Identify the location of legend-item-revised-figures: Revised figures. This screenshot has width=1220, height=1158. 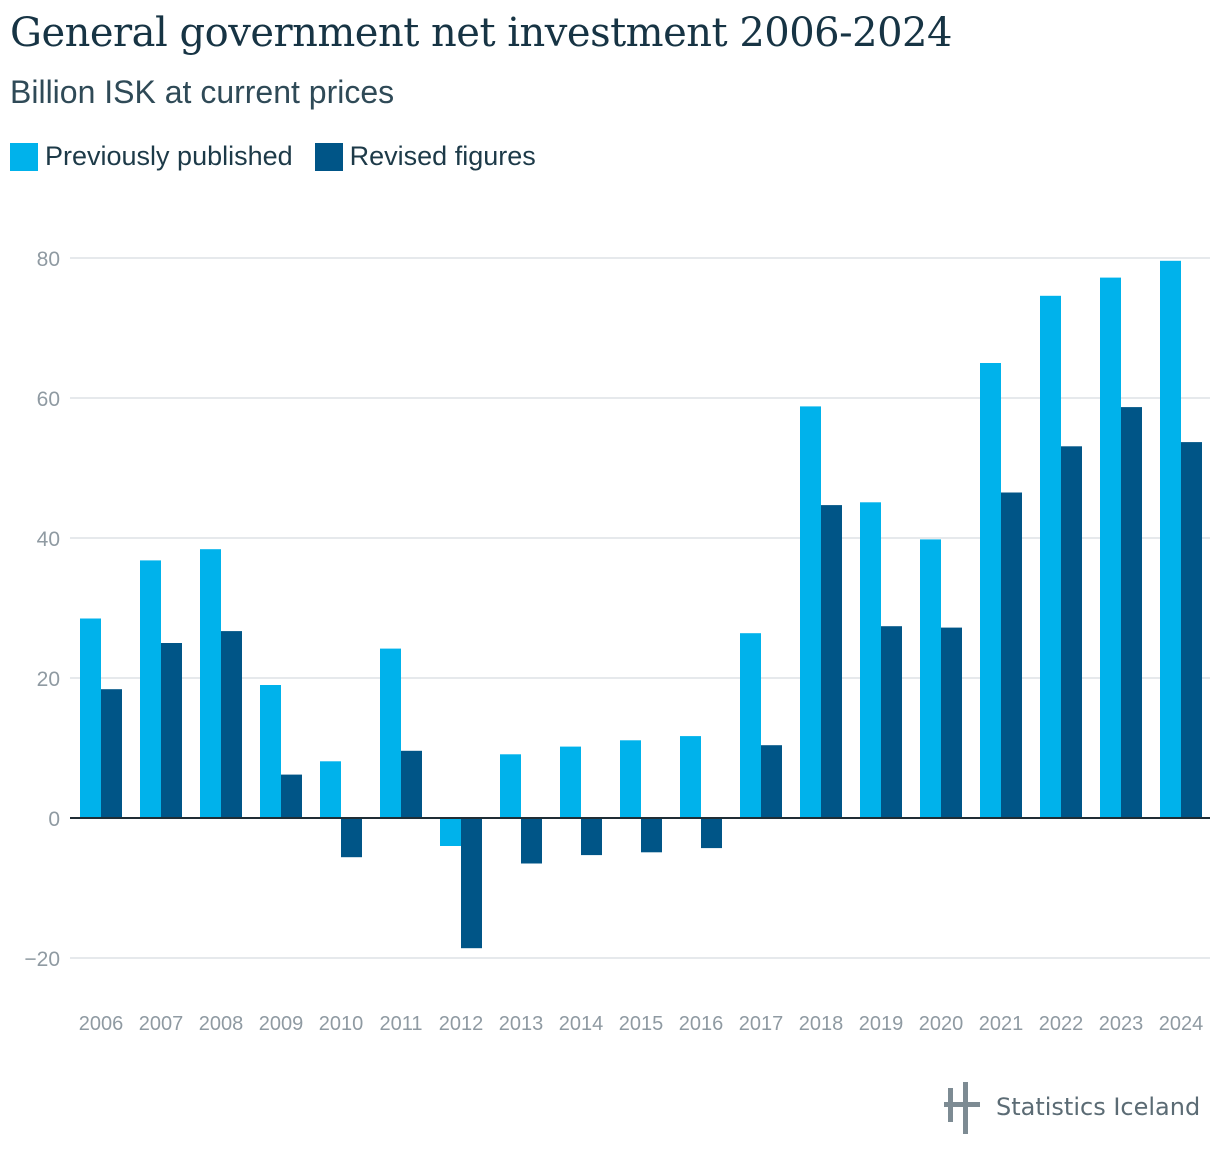
(425, 156).